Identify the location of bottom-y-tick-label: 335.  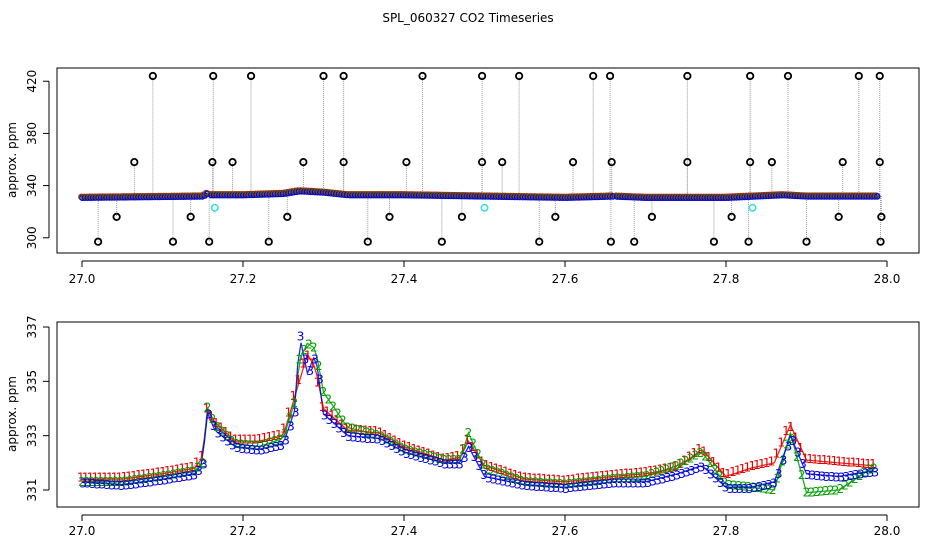
(32, 381).